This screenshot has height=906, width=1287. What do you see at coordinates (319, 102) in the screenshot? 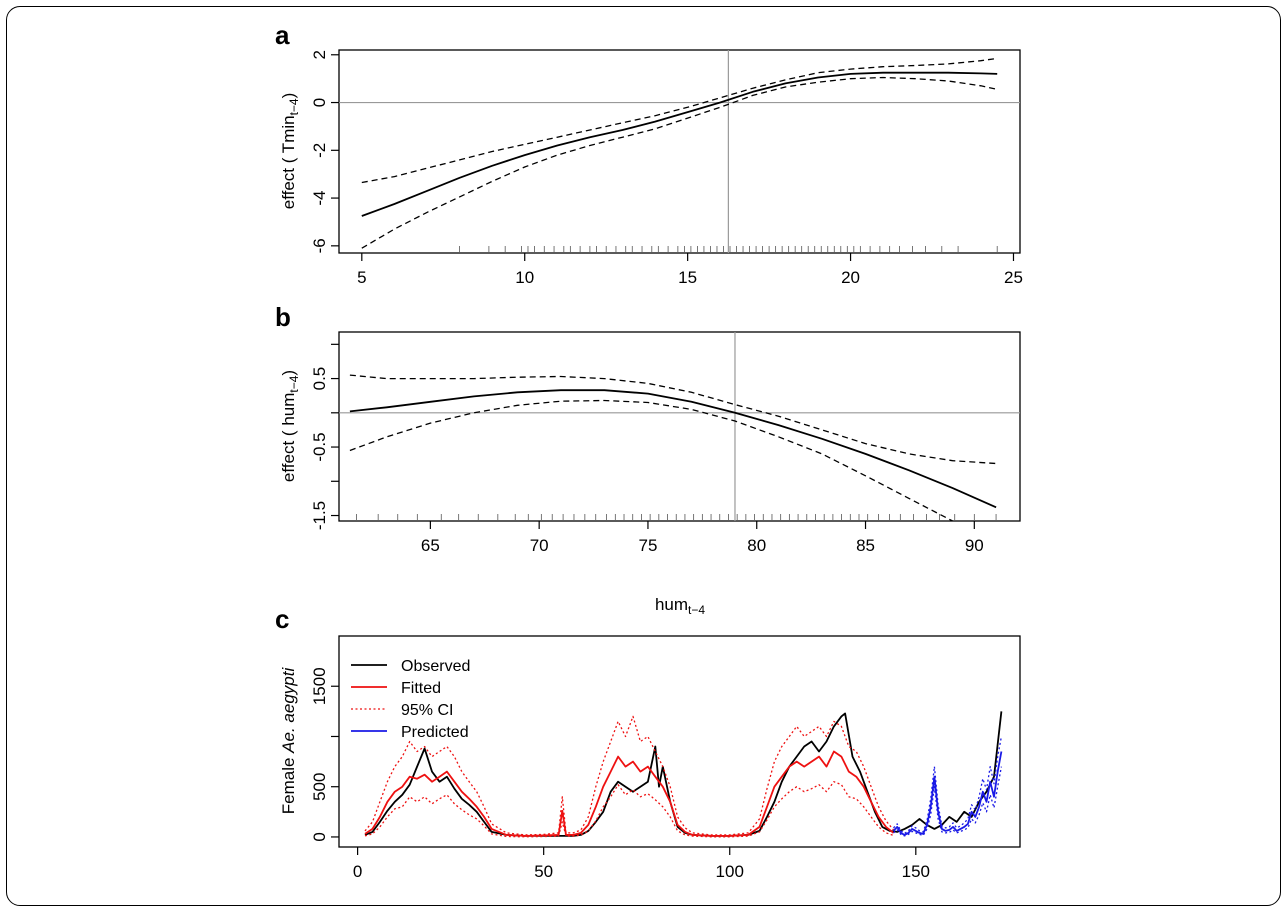
I see `panel-a-y-tick-label: 0` at bounding box center [319, 102].